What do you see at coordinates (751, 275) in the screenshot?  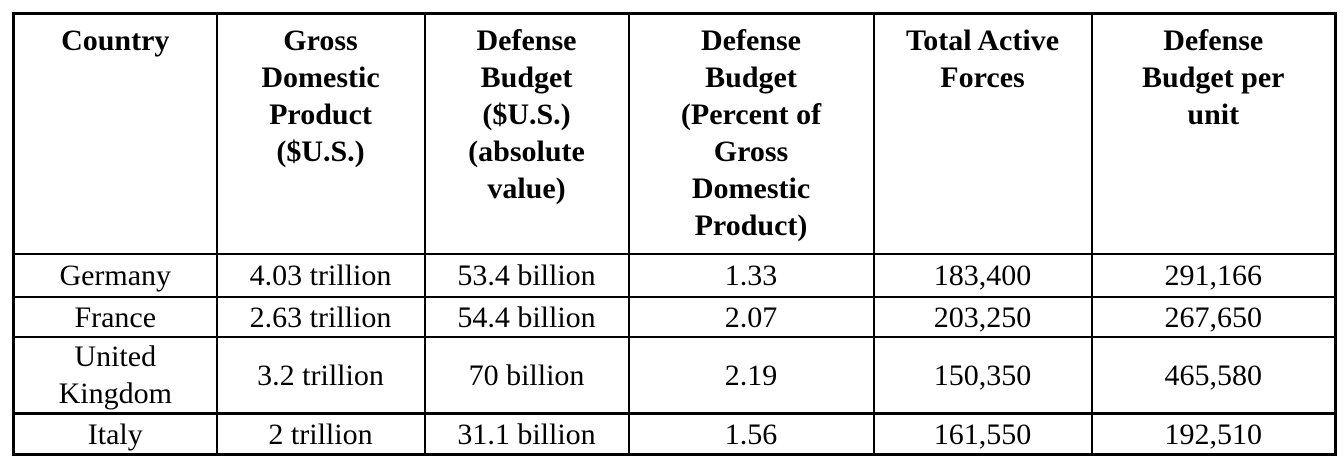 I see `cell-budget-percent: 1.33` at bounding box center [751, 275].